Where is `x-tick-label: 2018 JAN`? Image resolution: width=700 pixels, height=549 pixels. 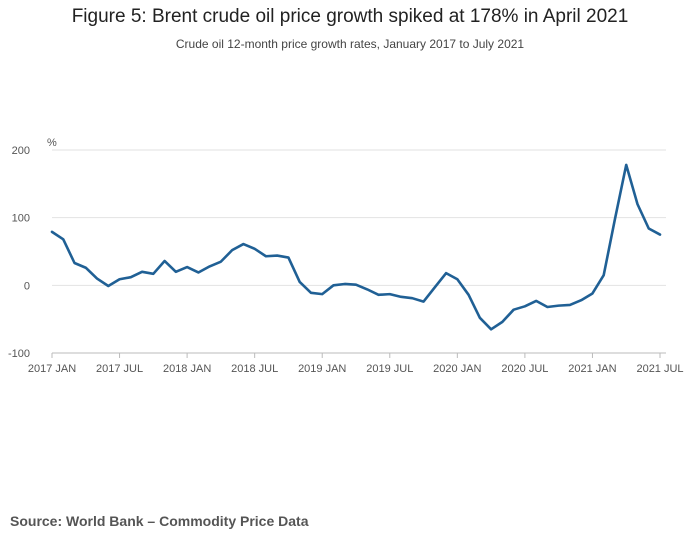 x-tick-label: 2018 JAN is located at coordinates (187, 369).